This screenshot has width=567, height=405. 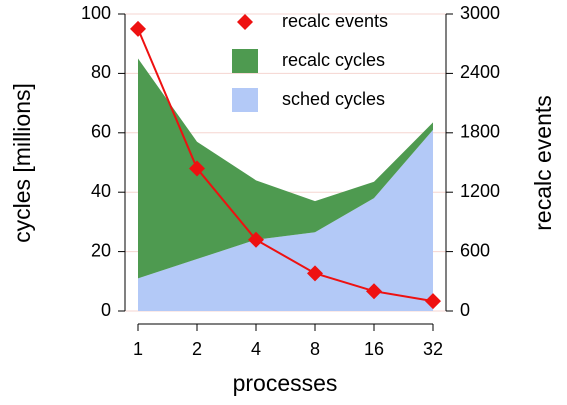 I want to click on y-tick-label: 100, so click(x=96, y=13).